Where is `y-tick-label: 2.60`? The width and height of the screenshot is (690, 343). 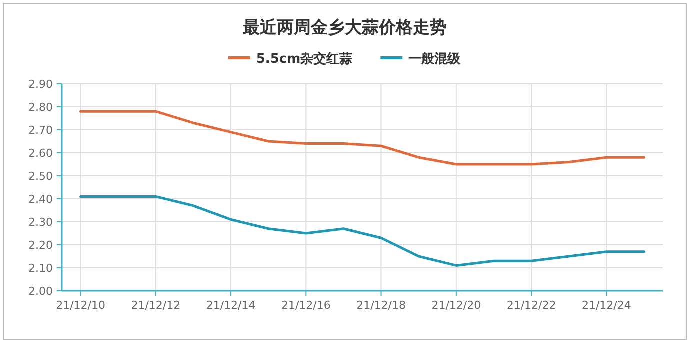 y-tick-label: 2.60 is located at coordinates (40, 153).